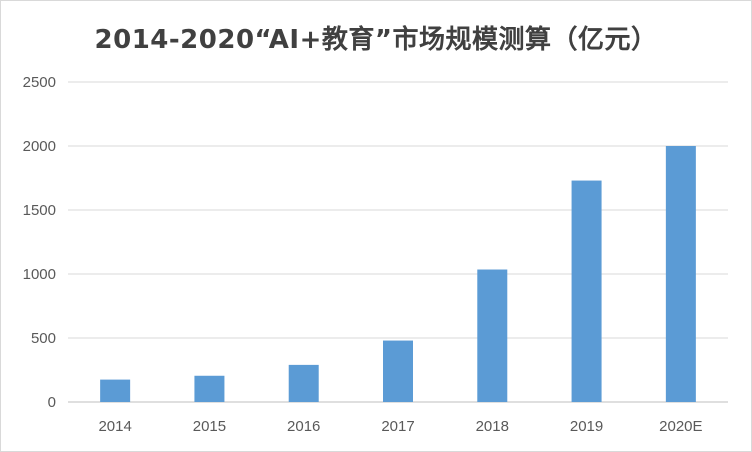  Describe the element at coordinates (114, 426) in the screenshot. I see `x-tick-label: 2014` at that location.